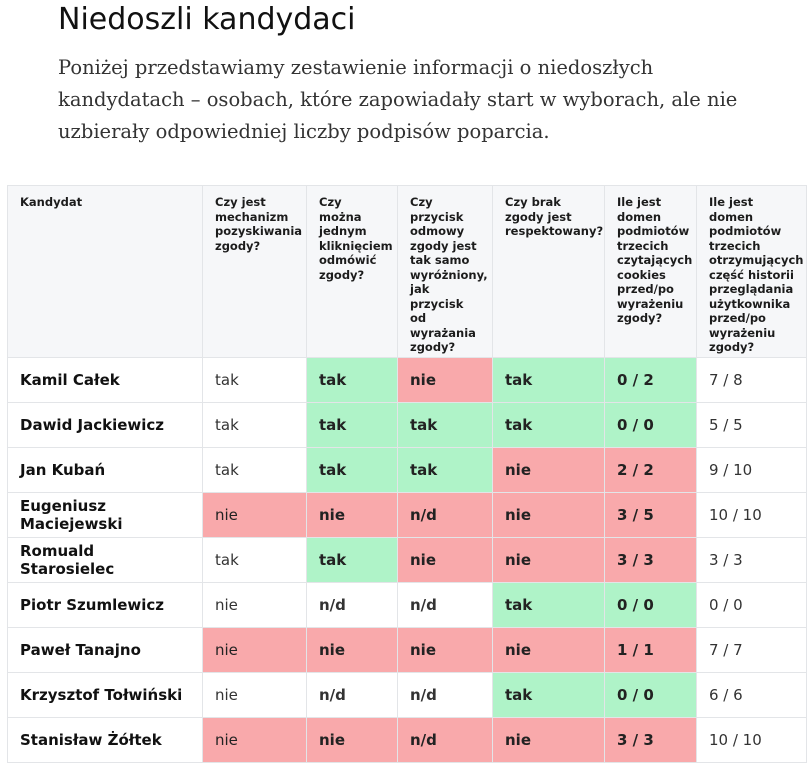  What do you see at coordinates (105, 470) in the screenshot?
I see `candidate-name: Jan Kubań` at bounding box center [105, 470].